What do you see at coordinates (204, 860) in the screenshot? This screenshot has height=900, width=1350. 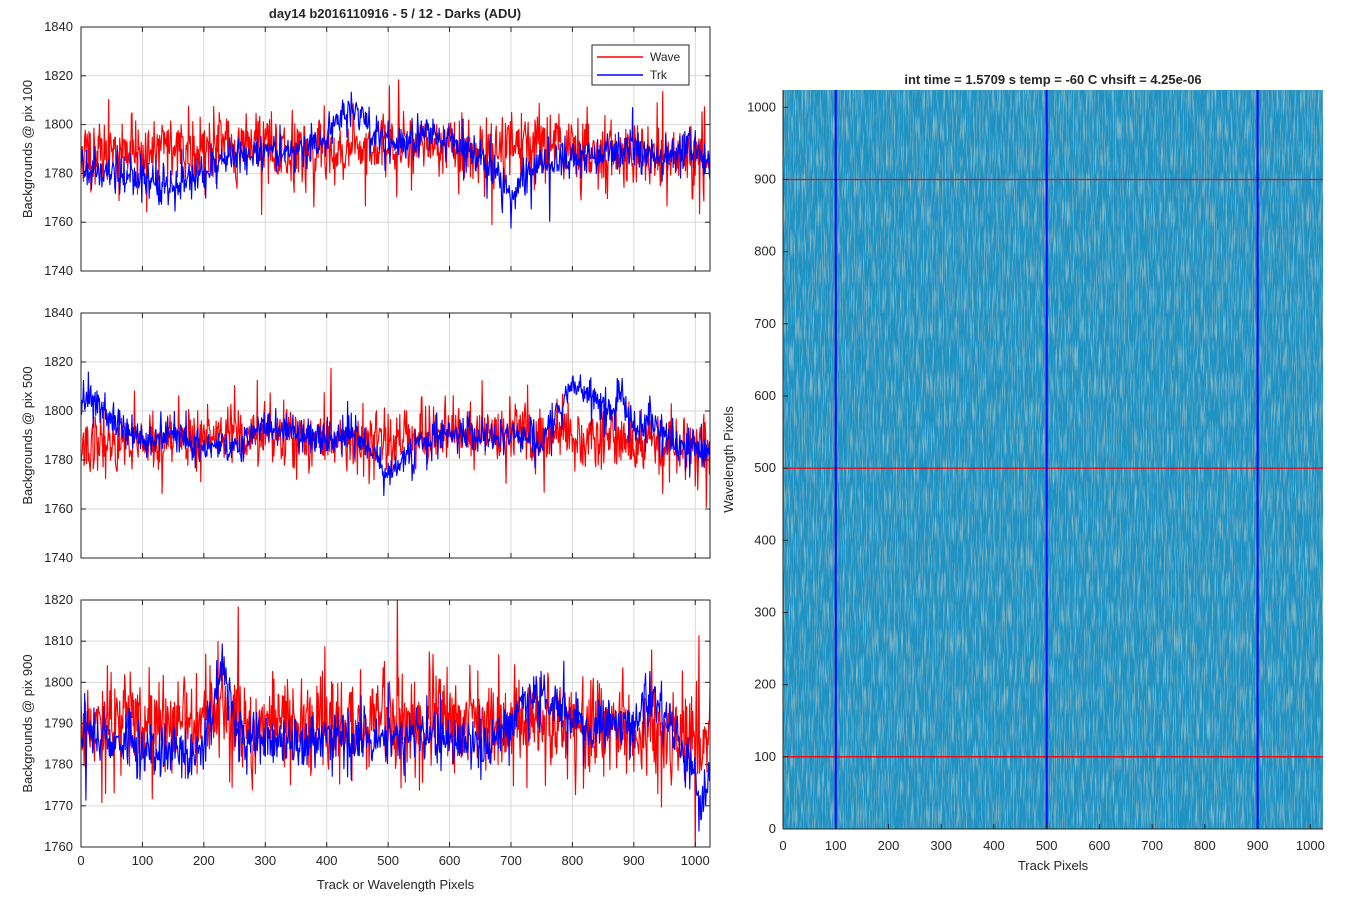 I see `x-tick-label-200: 200` at bounding box center [204, 860].